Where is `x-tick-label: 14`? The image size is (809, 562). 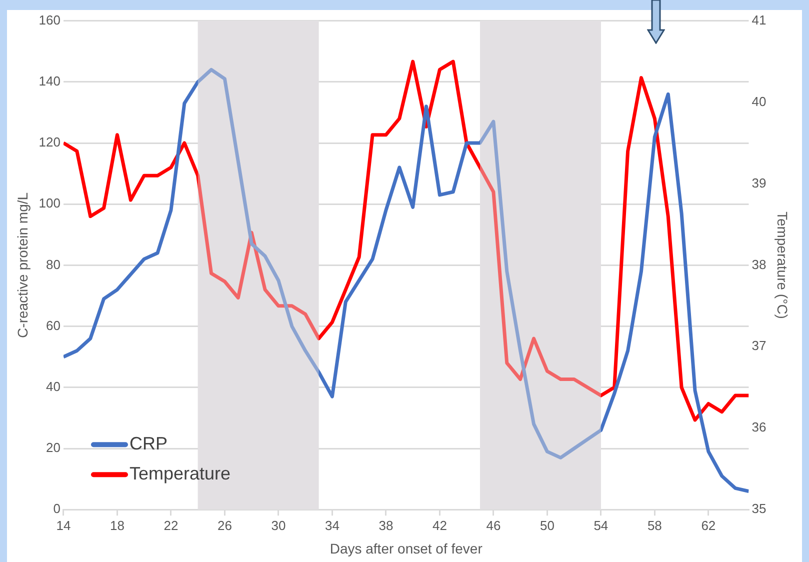
x-tick-label: 14 is located at coordinates (63, 525).